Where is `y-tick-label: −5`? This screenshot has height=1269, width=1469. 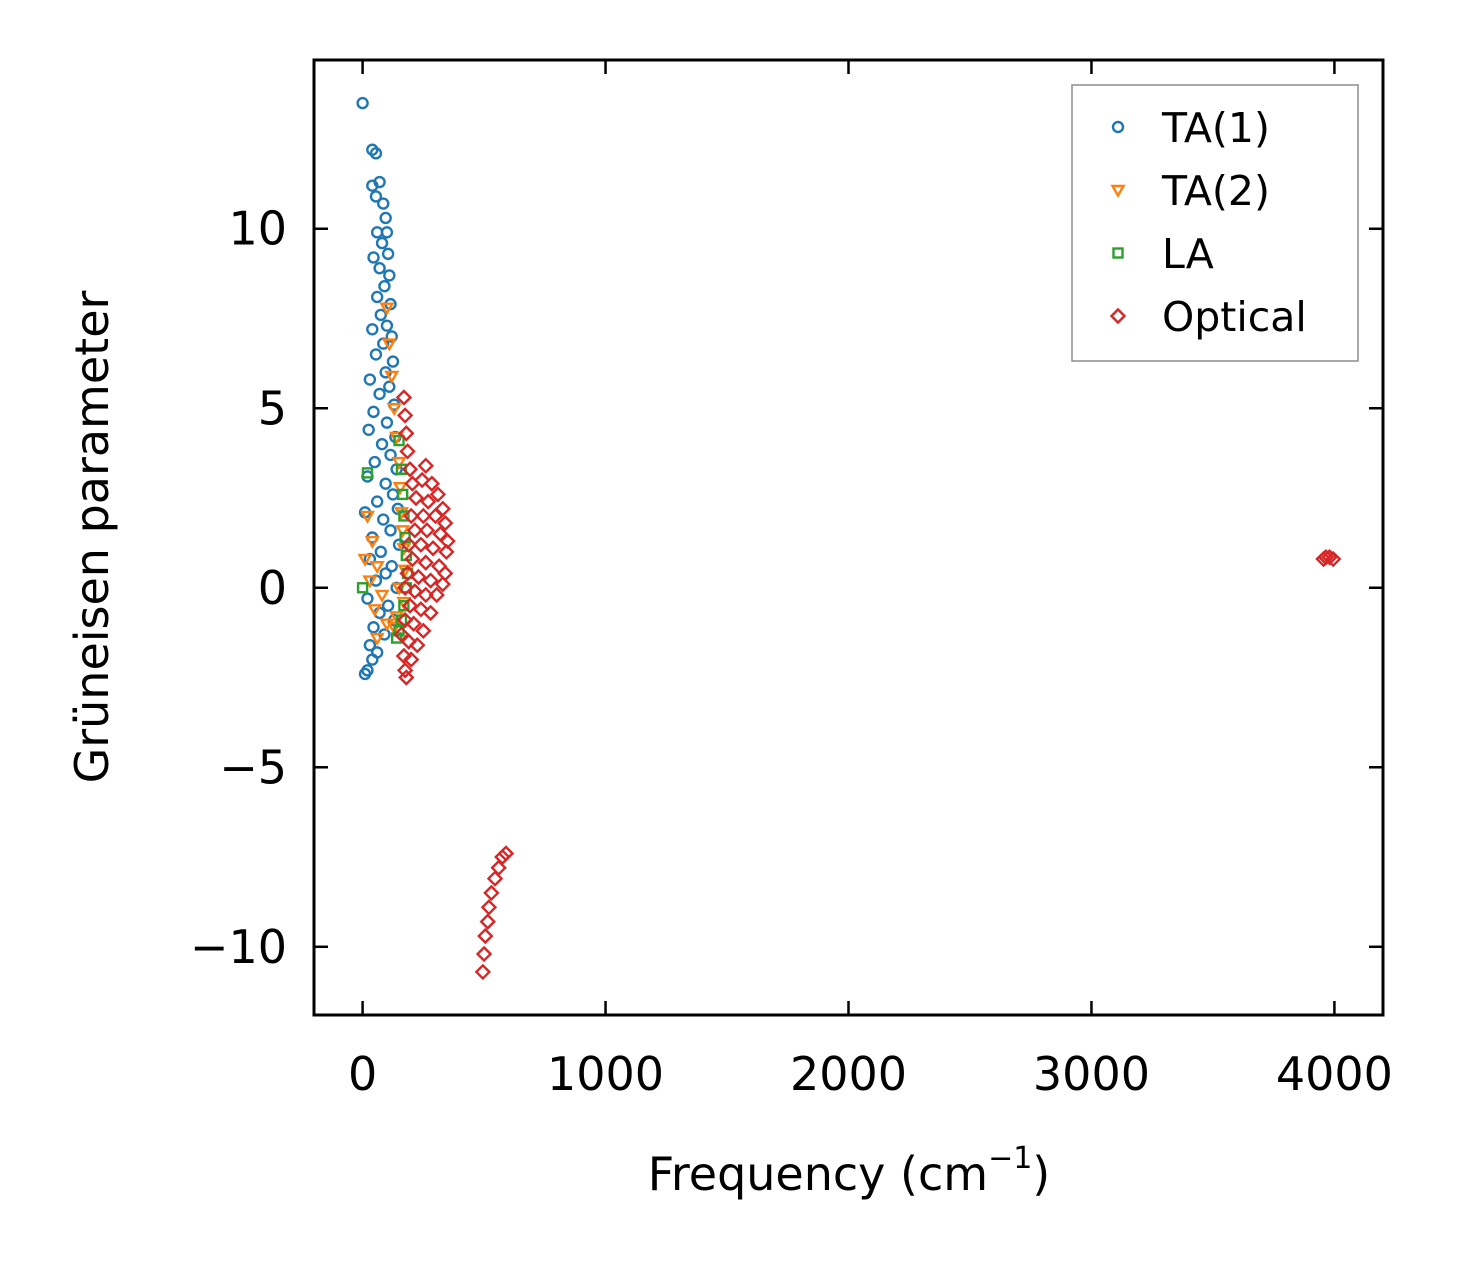
y-tick-label: −5 is located at coordinates (253, 767).